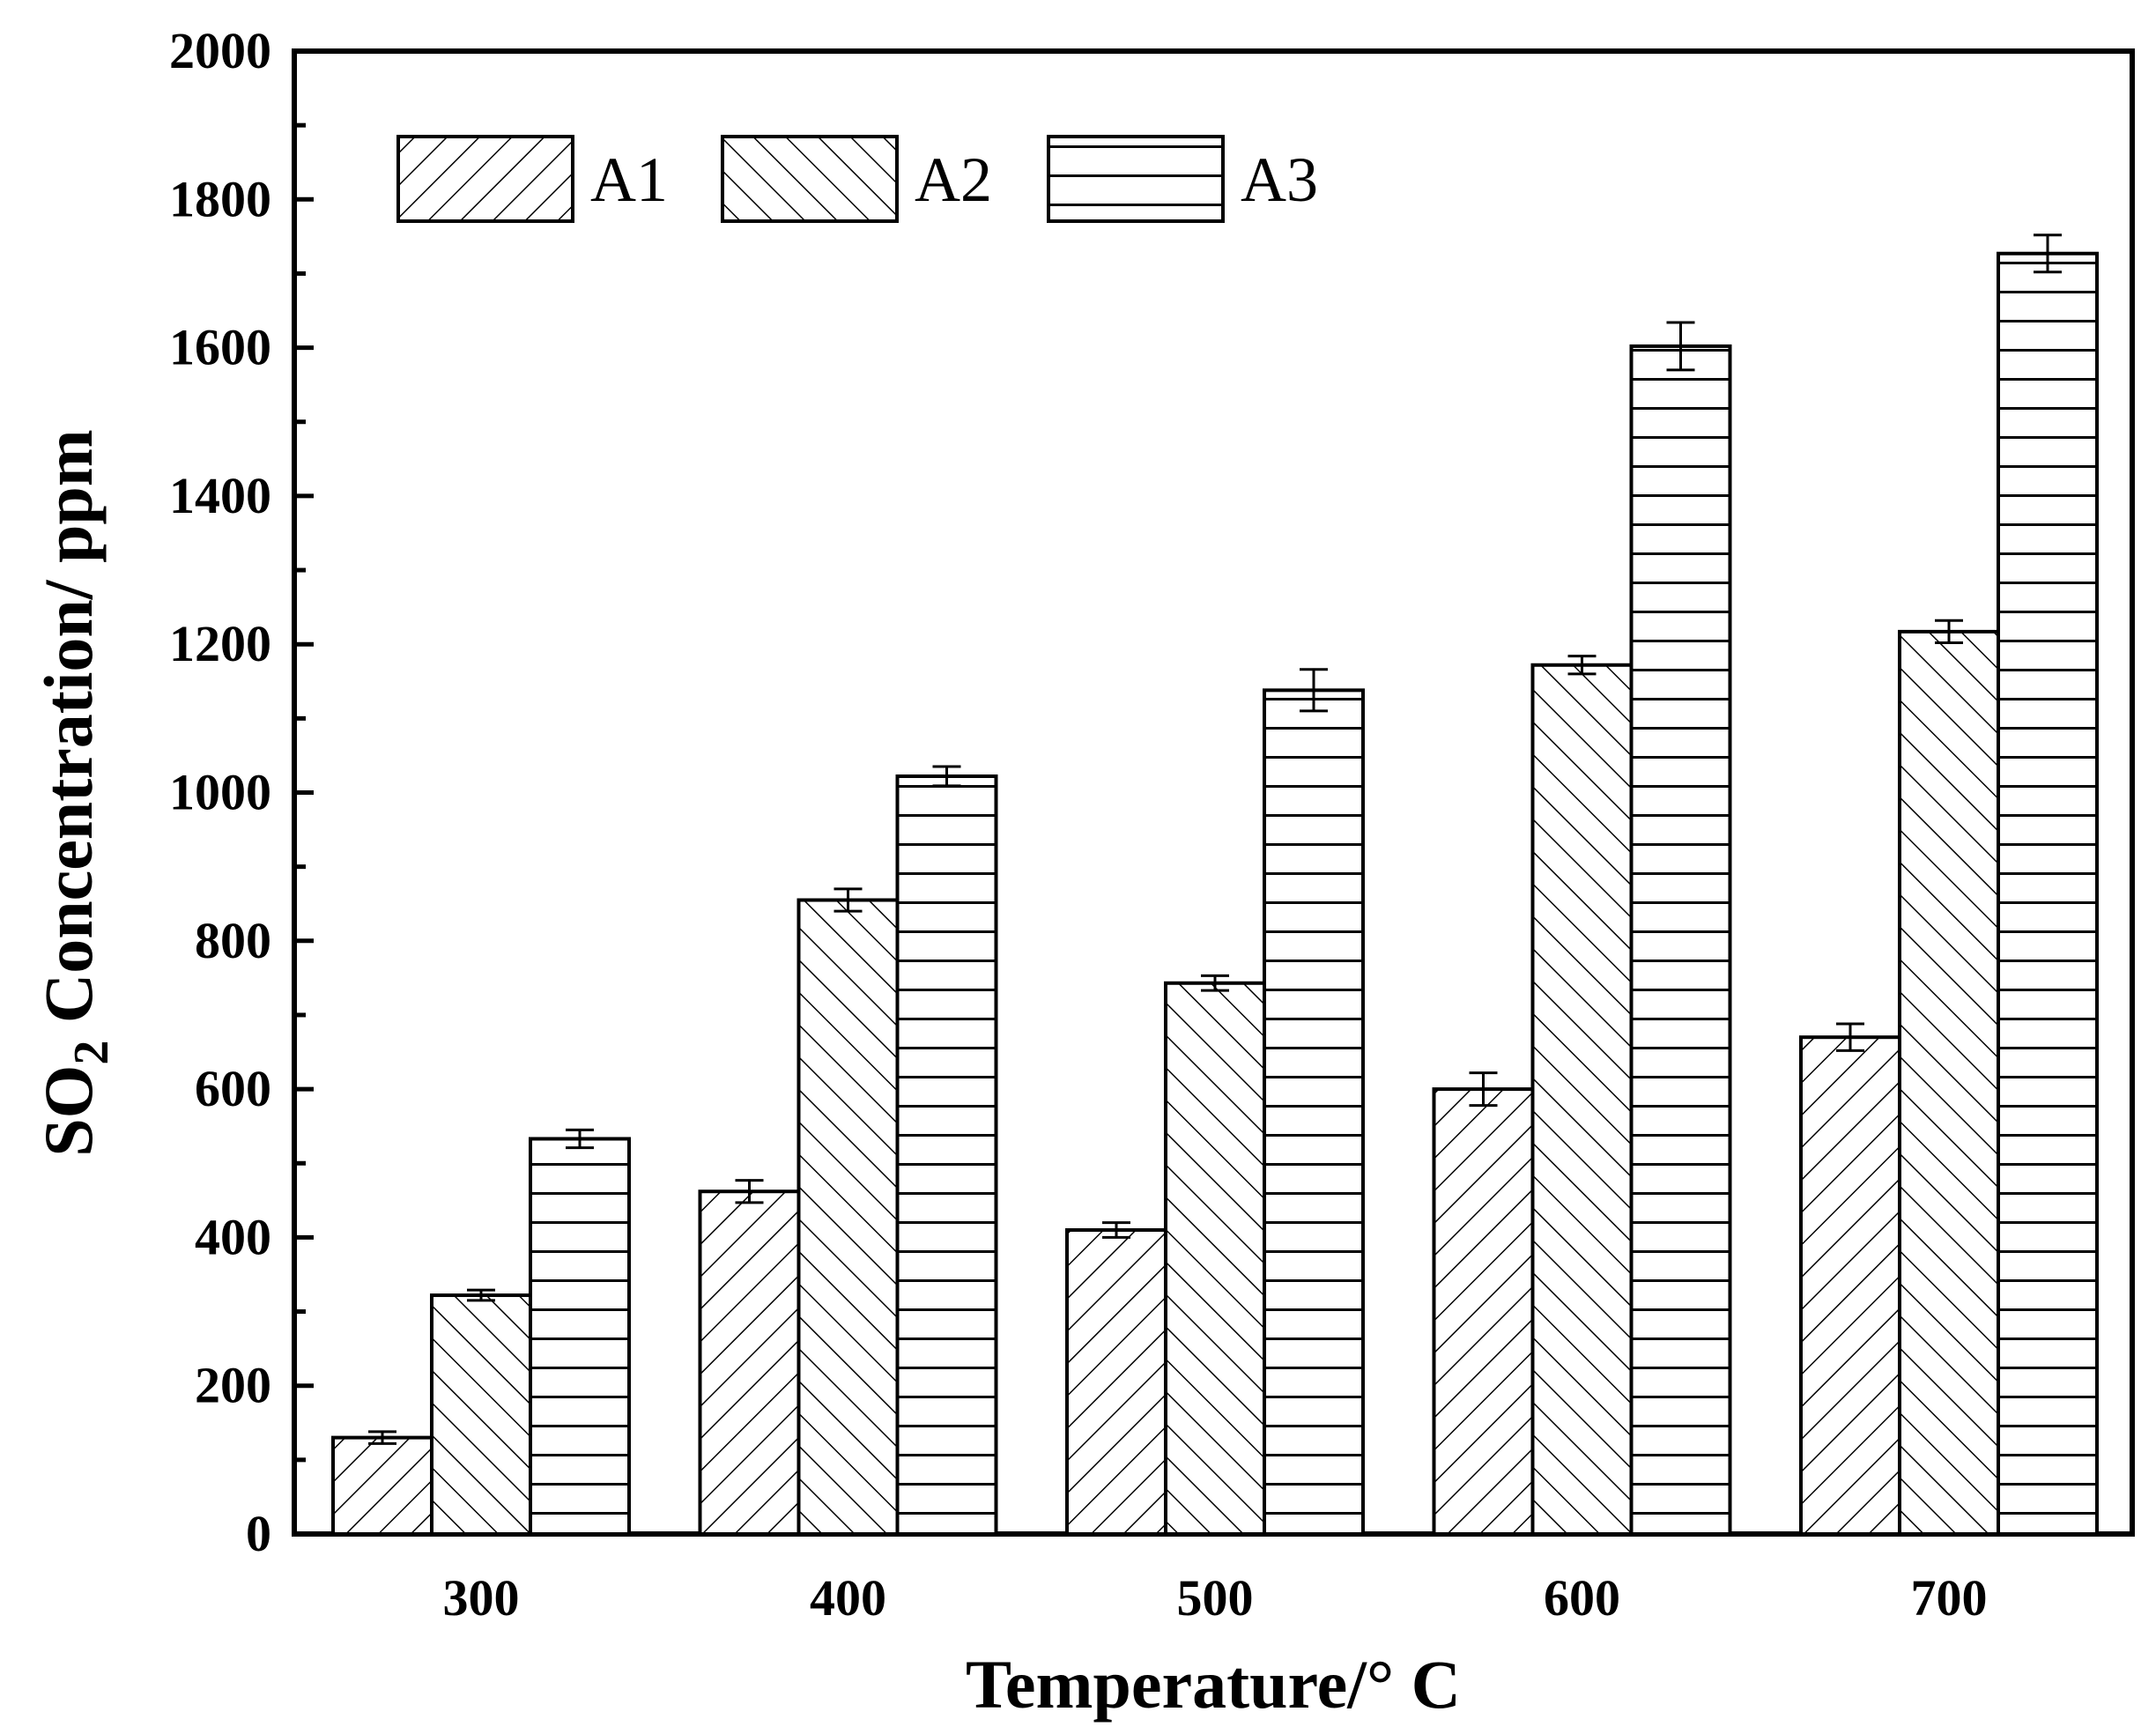 The height and width of the screenshot is (1734, 2156). Describe the element at coordinates (848, 1598) in the screenshot. I see `x-tick-label: 400` at that location.